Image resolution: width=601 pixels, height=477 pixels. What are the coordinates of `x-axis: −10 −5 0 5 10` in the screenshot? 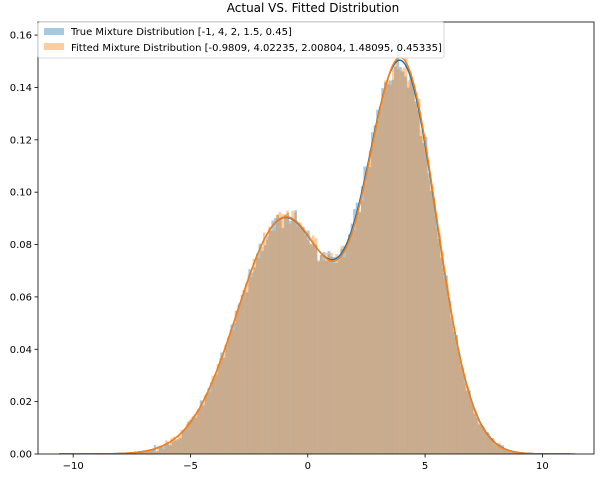 It's located at (306, 463).